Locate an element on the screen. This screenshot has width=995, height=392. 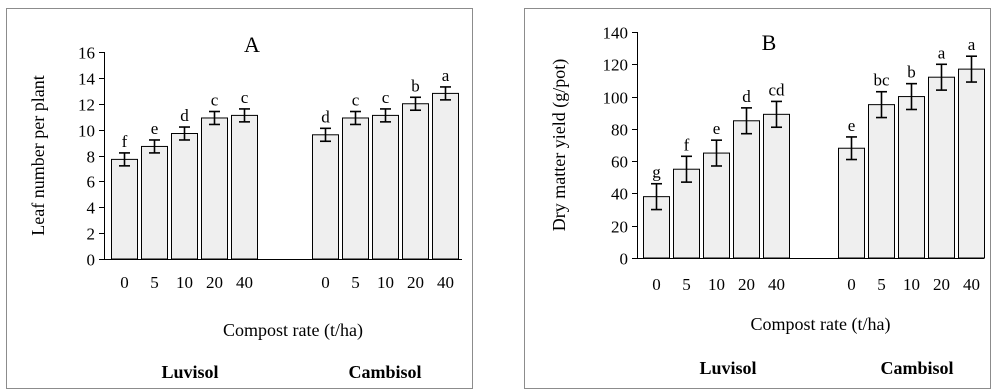
y-tick-label: 120 is located at coordinates (616, 65).